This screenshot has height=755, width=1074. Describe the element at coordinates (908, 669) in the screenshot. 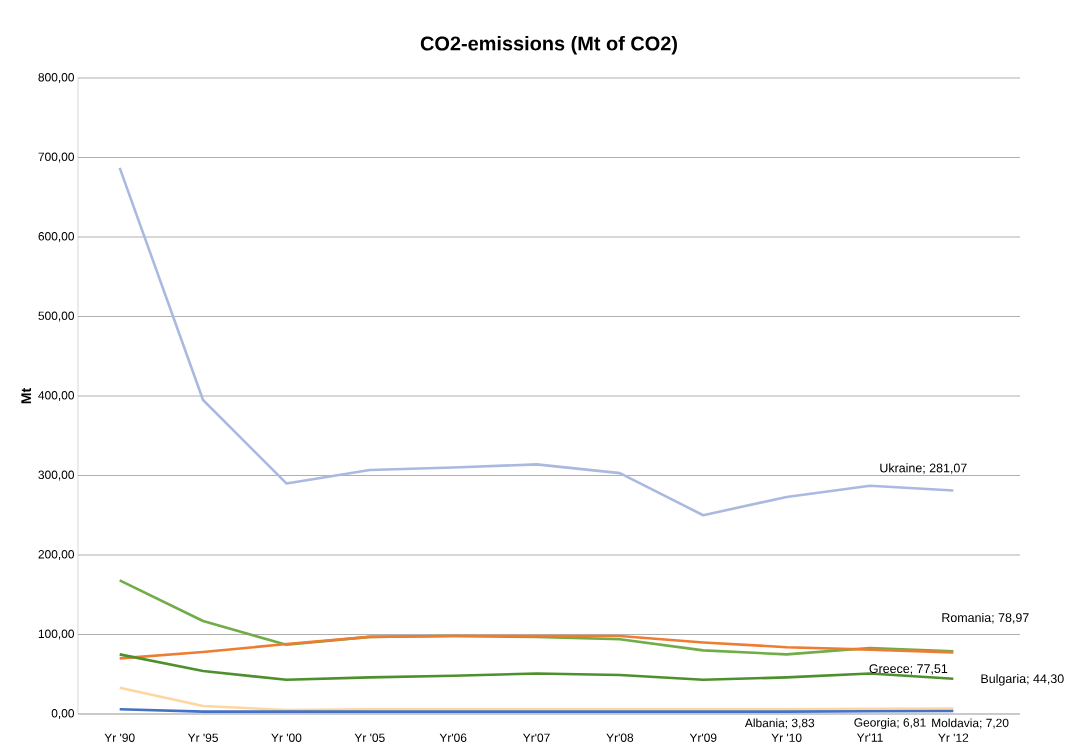

I see `annotation: Greece; 77,51` at that location.